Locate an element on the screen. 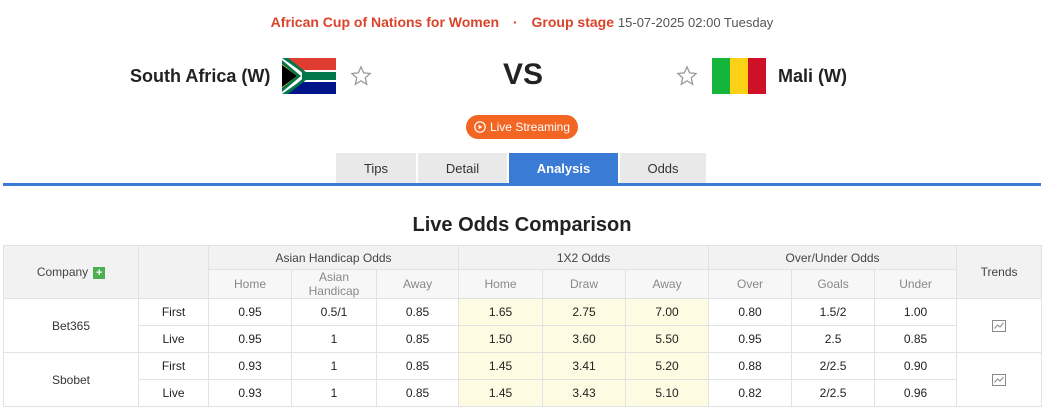  tab-tips: Tips is located at coordinates (376, 168).